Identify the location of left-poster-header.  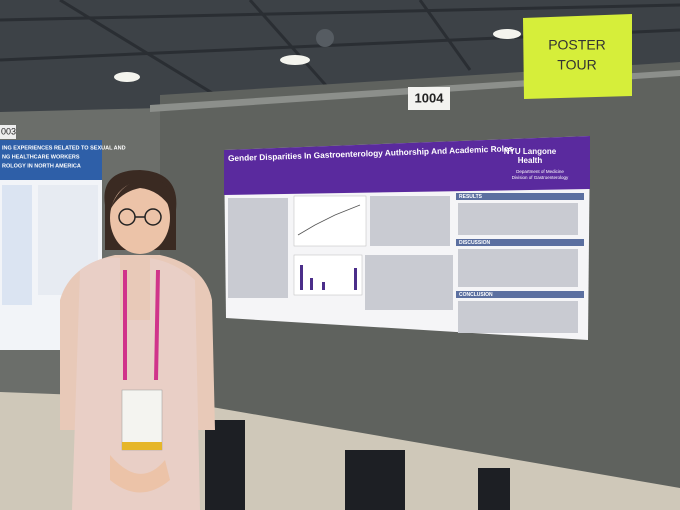
(51, 160).